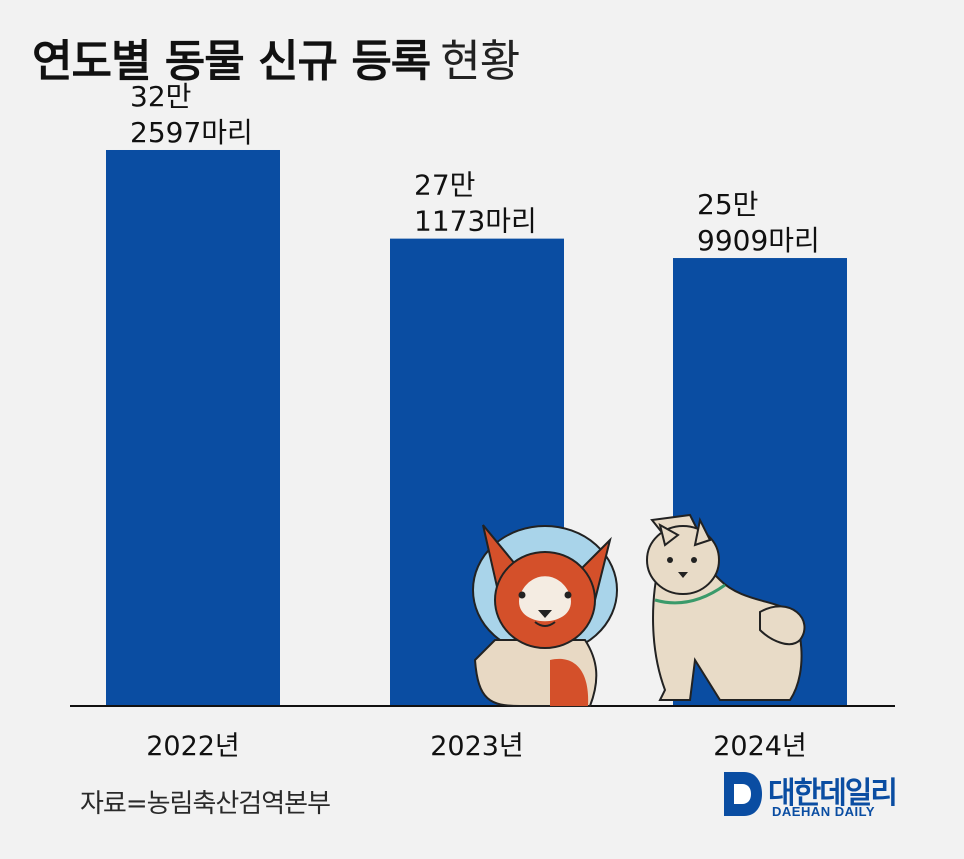 The height and width of the screenshot is (859, 964). What do you see at coordinates (477, 746) in the screenshot?
I see `category-label-1: 2023년` at bounding box center [477, 746].